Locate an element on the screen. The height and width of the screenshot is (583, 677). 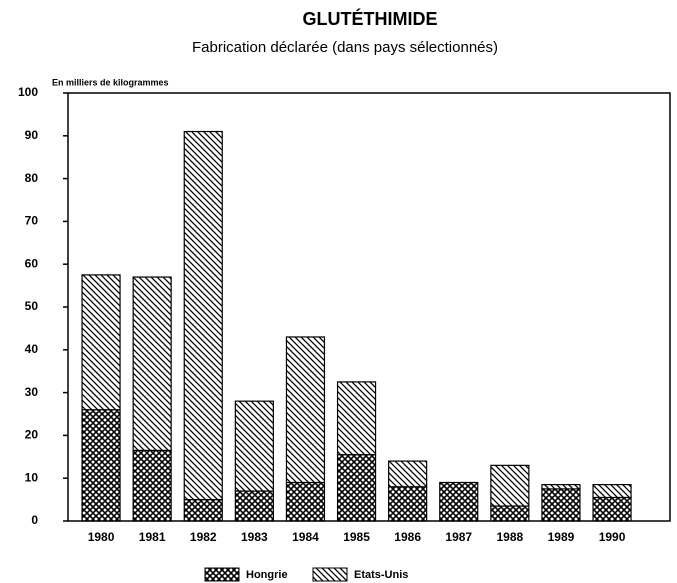
y-tick-label: 30 is located at coordinates (32, 392).